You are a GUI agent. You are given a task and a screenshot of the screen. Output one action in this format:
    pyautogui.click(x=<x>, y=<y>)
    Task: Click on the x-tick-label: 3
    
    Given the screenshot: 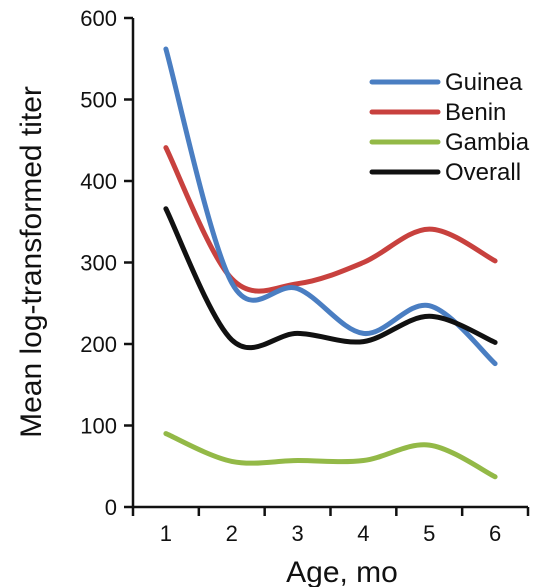 What is the action you would take?
    pyautogui.click(x=297, y=533)
    